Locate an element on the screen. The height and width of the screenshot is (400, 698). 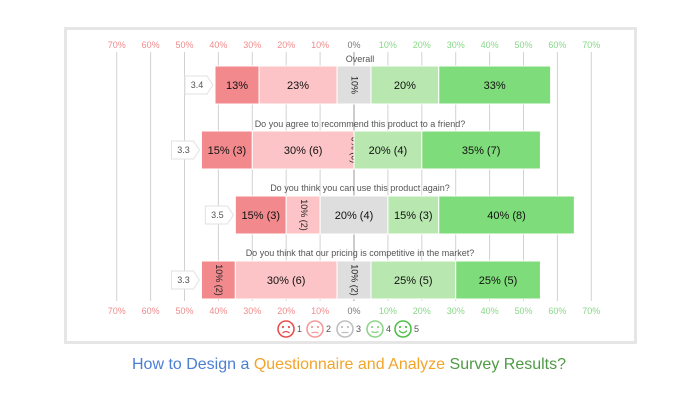
score-label: 3.5 is located at coordinates (217, 215).